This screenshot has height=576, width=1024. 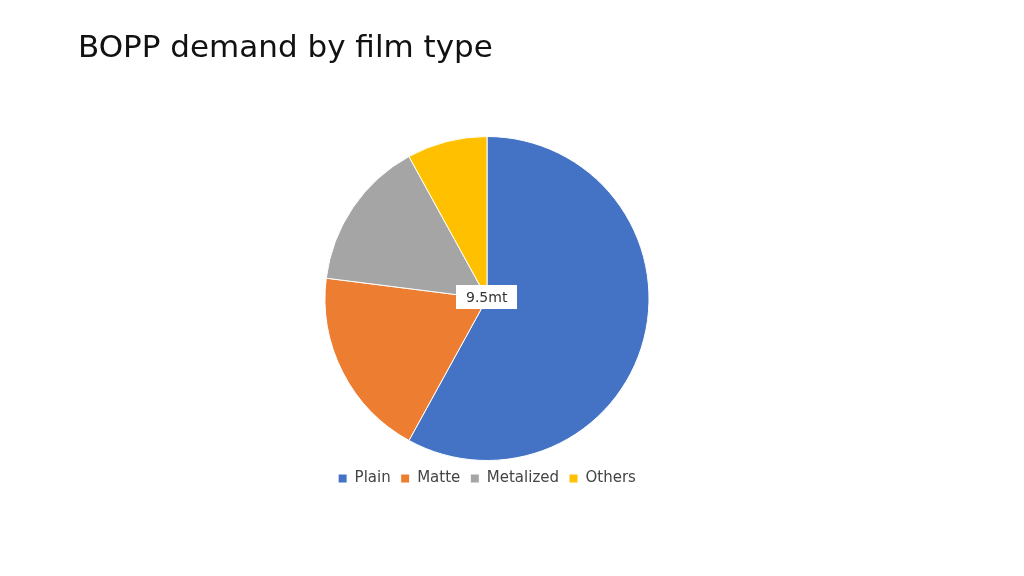 I want to click on legend-label: Plain, so click(x=372, y=477).